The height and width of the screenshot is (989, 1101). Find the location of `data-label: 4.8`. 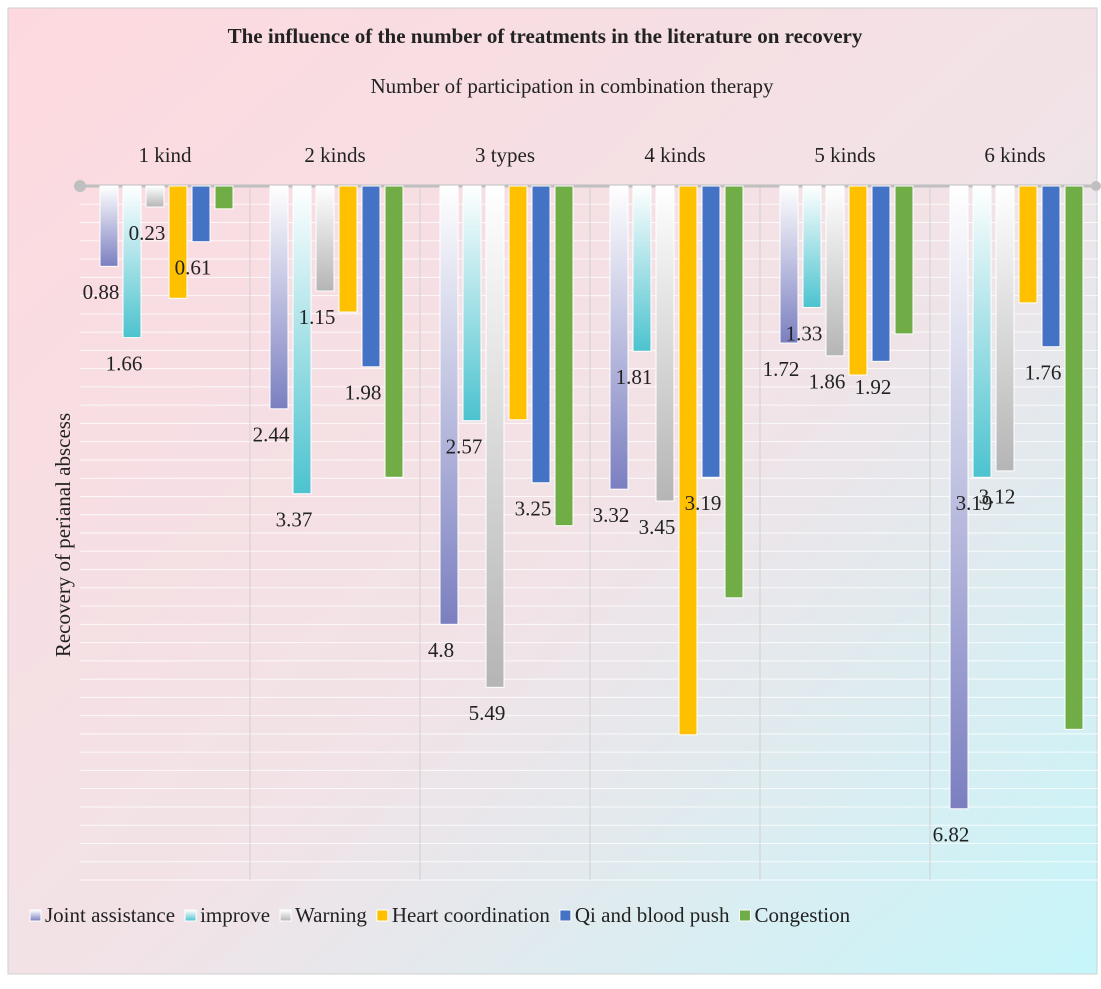

data-label: 4.8 is located at coordinates (441, 650).